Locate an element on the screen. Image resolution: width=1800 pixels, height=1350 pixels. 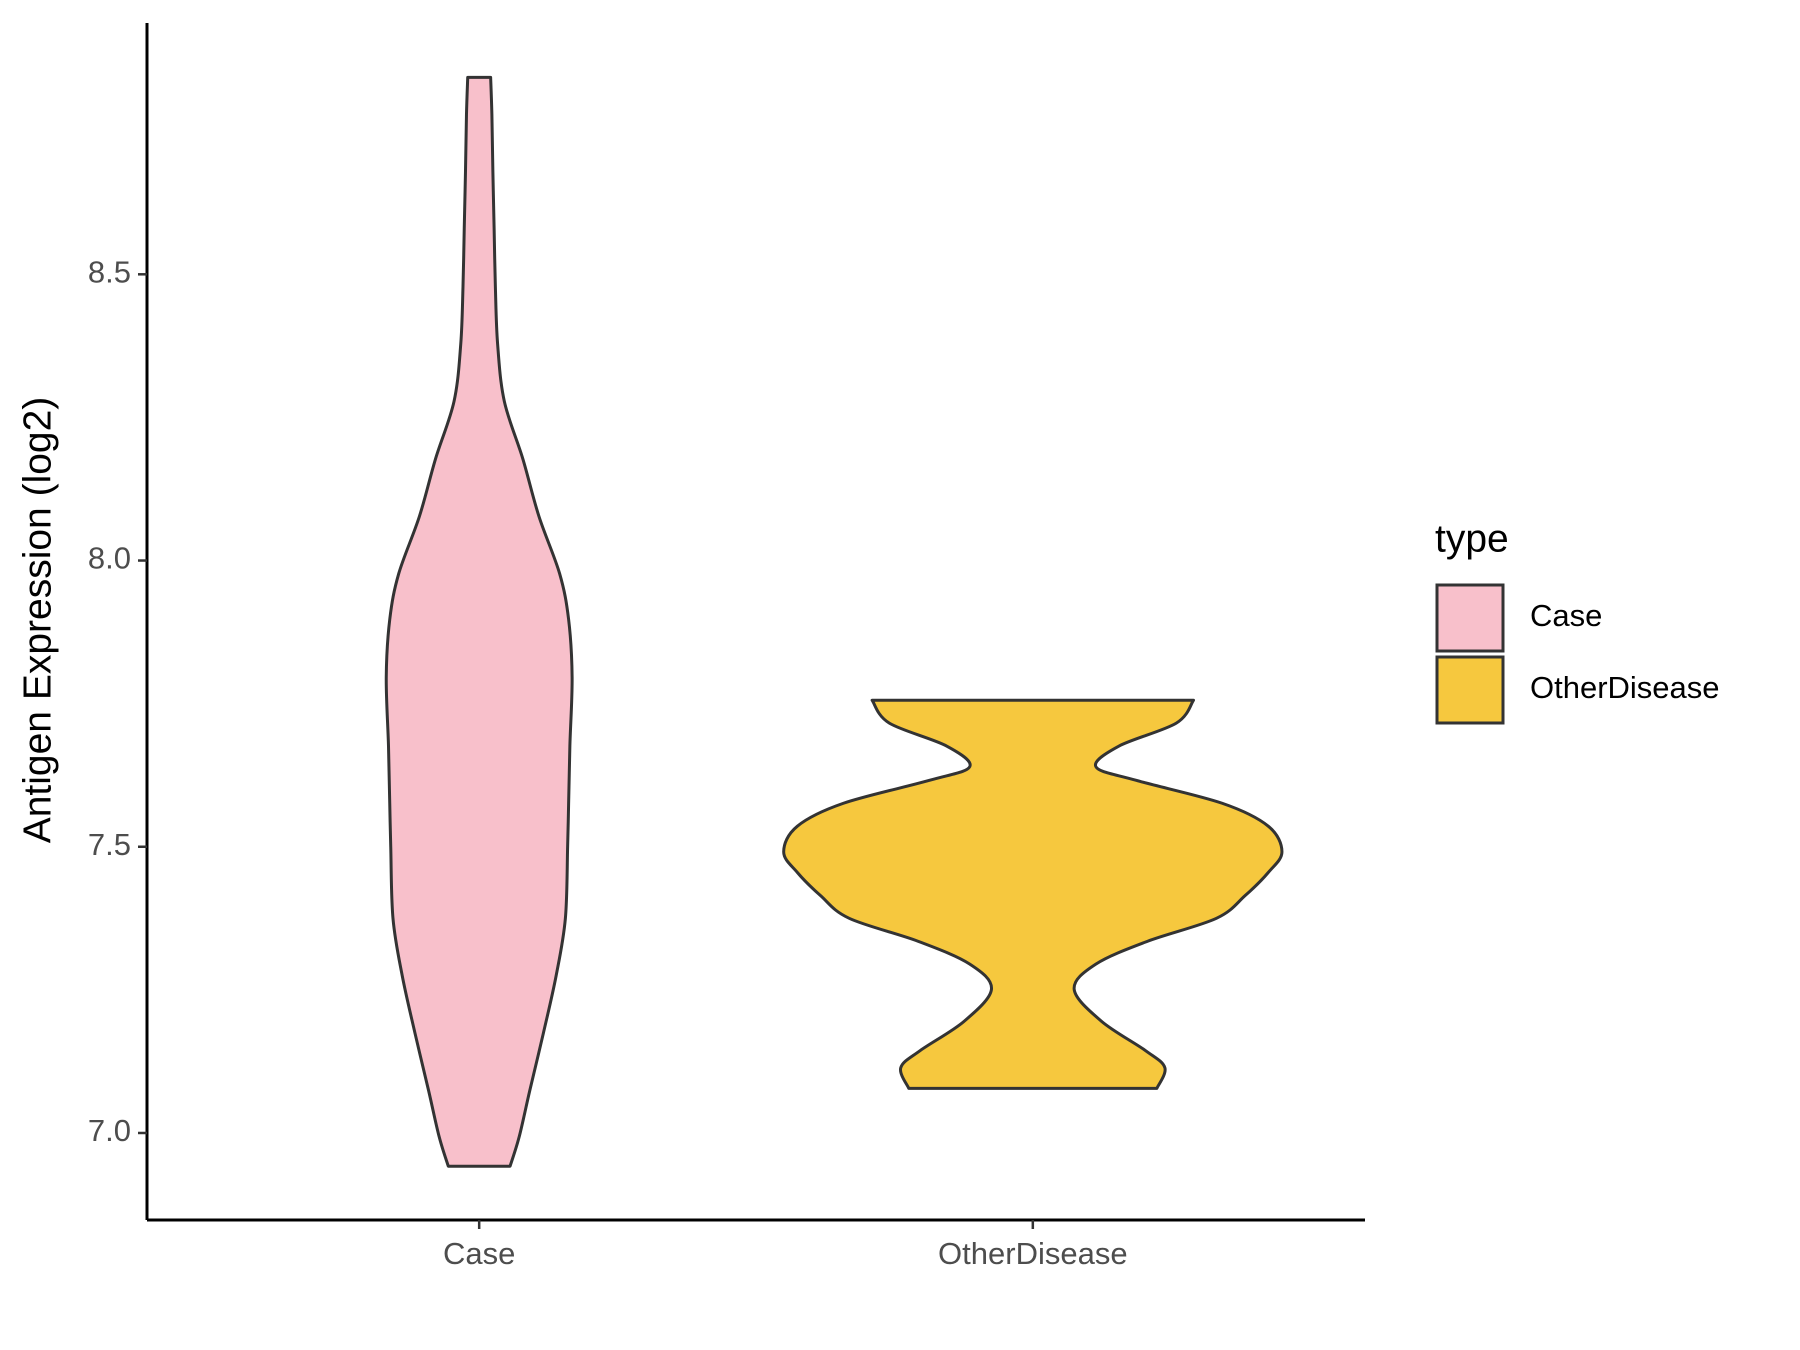
legend-label: Case is located at coordinates (1566, 615).